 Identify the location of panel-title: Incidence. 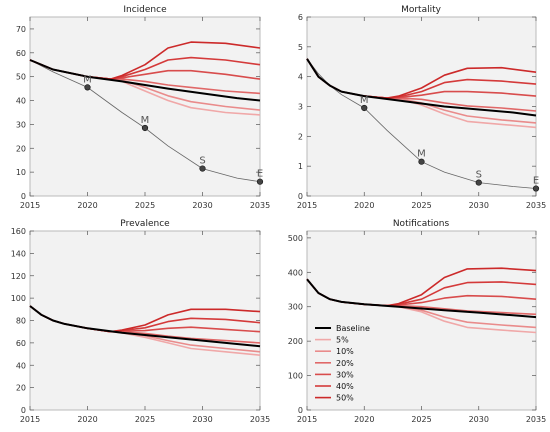
(145, 10).